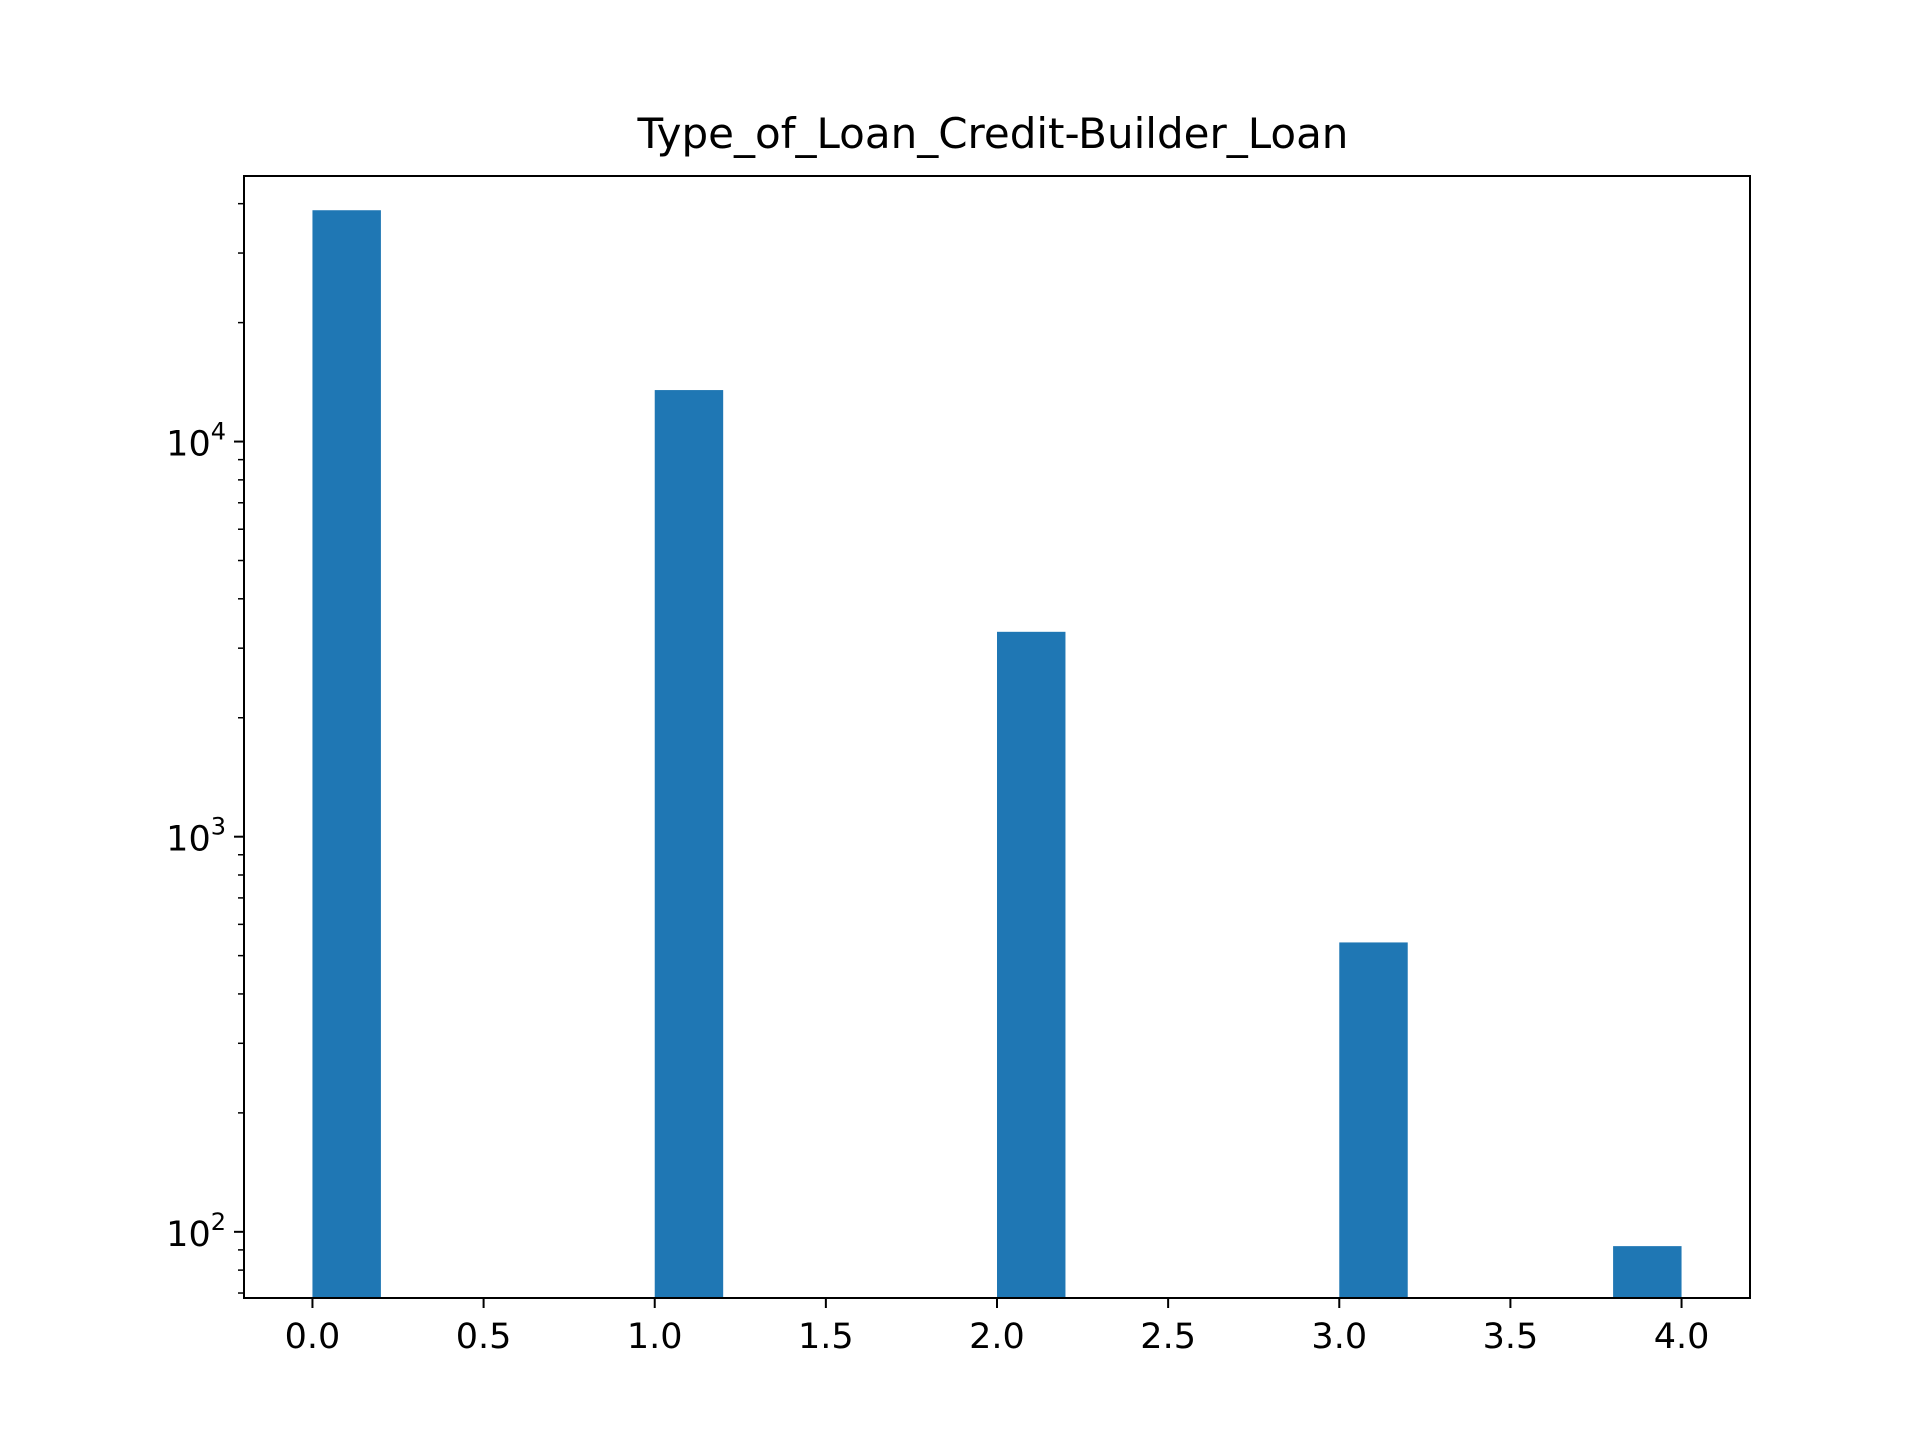 This screenshot has width=1920, height=1440. I want to click on x-tick-label-6: 3.0, so click(1339, 1337).